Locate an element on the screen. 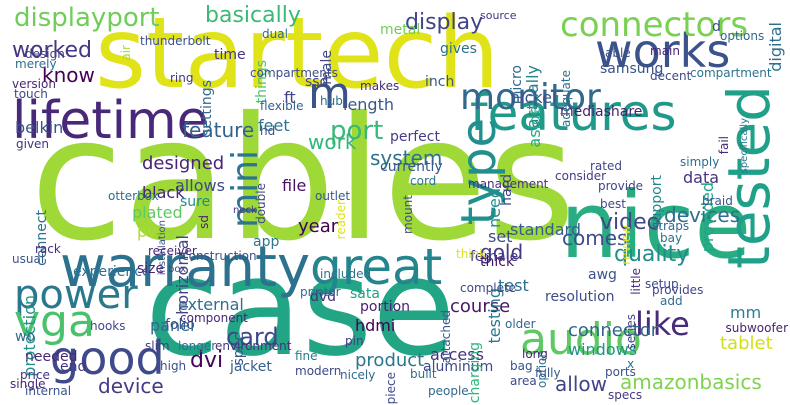 The width and height of the screenshot is (790, 405). word-gold: gold is located at coordinates (502, 252).